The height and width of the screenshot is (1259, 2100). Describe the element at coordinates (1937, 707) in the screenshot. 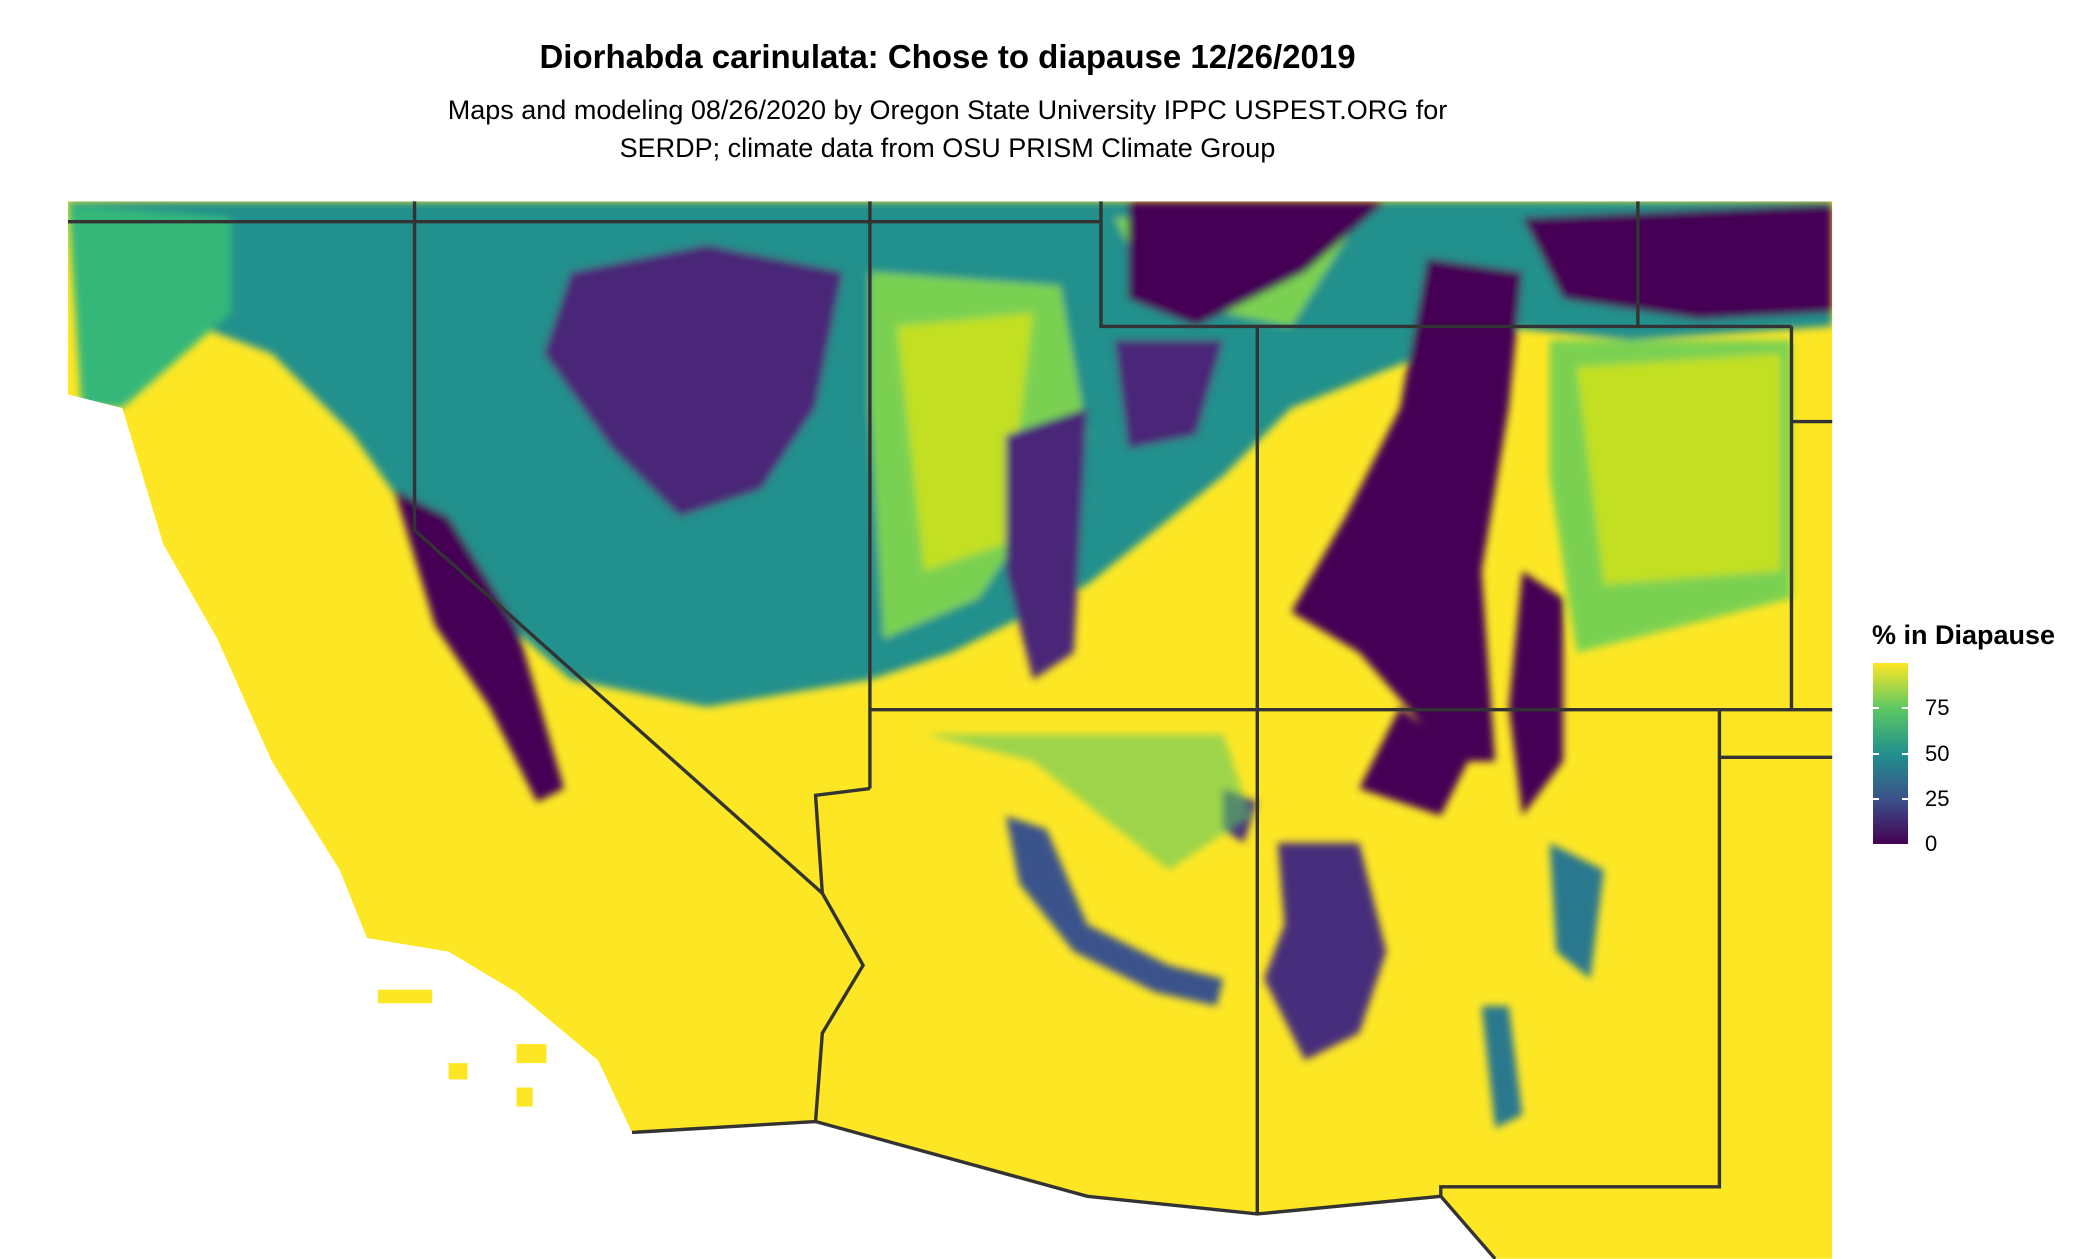

I see `legend-tick-75: 75` at that location.